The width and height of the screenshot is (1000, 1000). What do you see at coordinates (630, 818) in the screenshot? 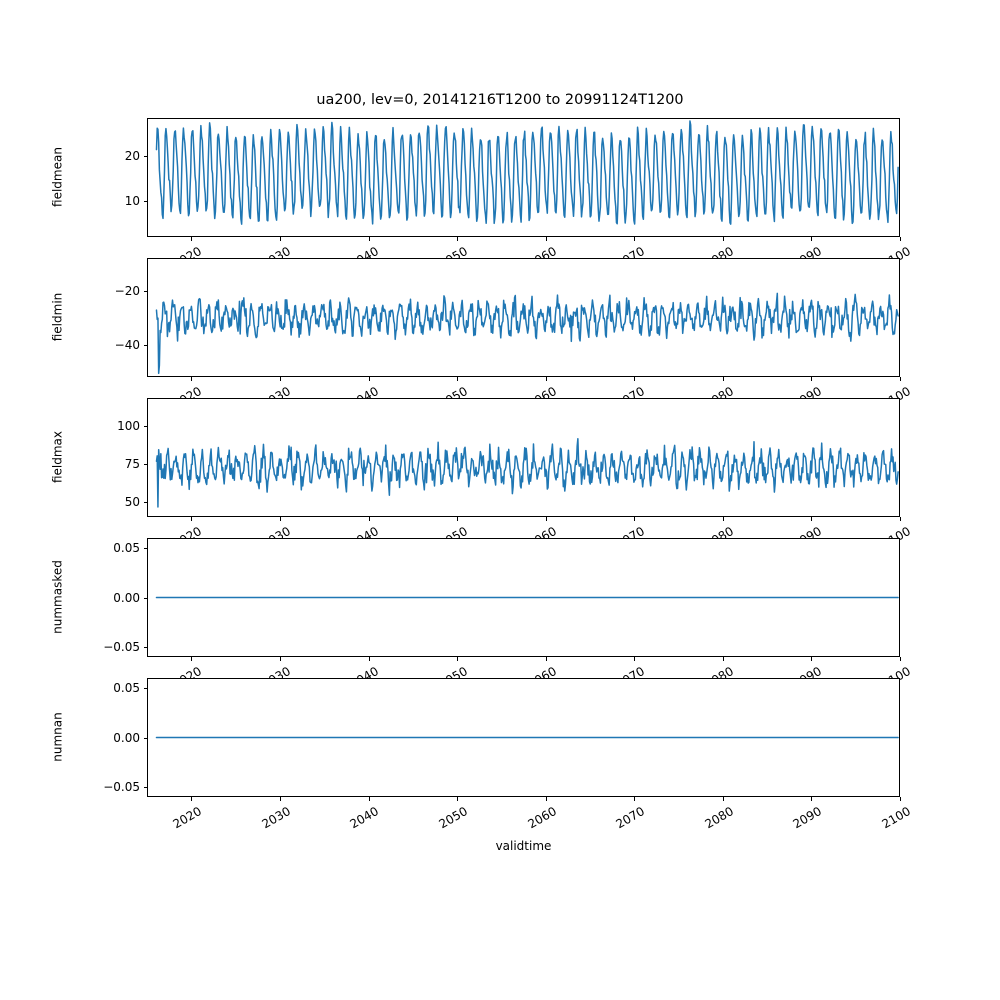
I see `x-tick-label: 2070` at bounding box center [630, 818].